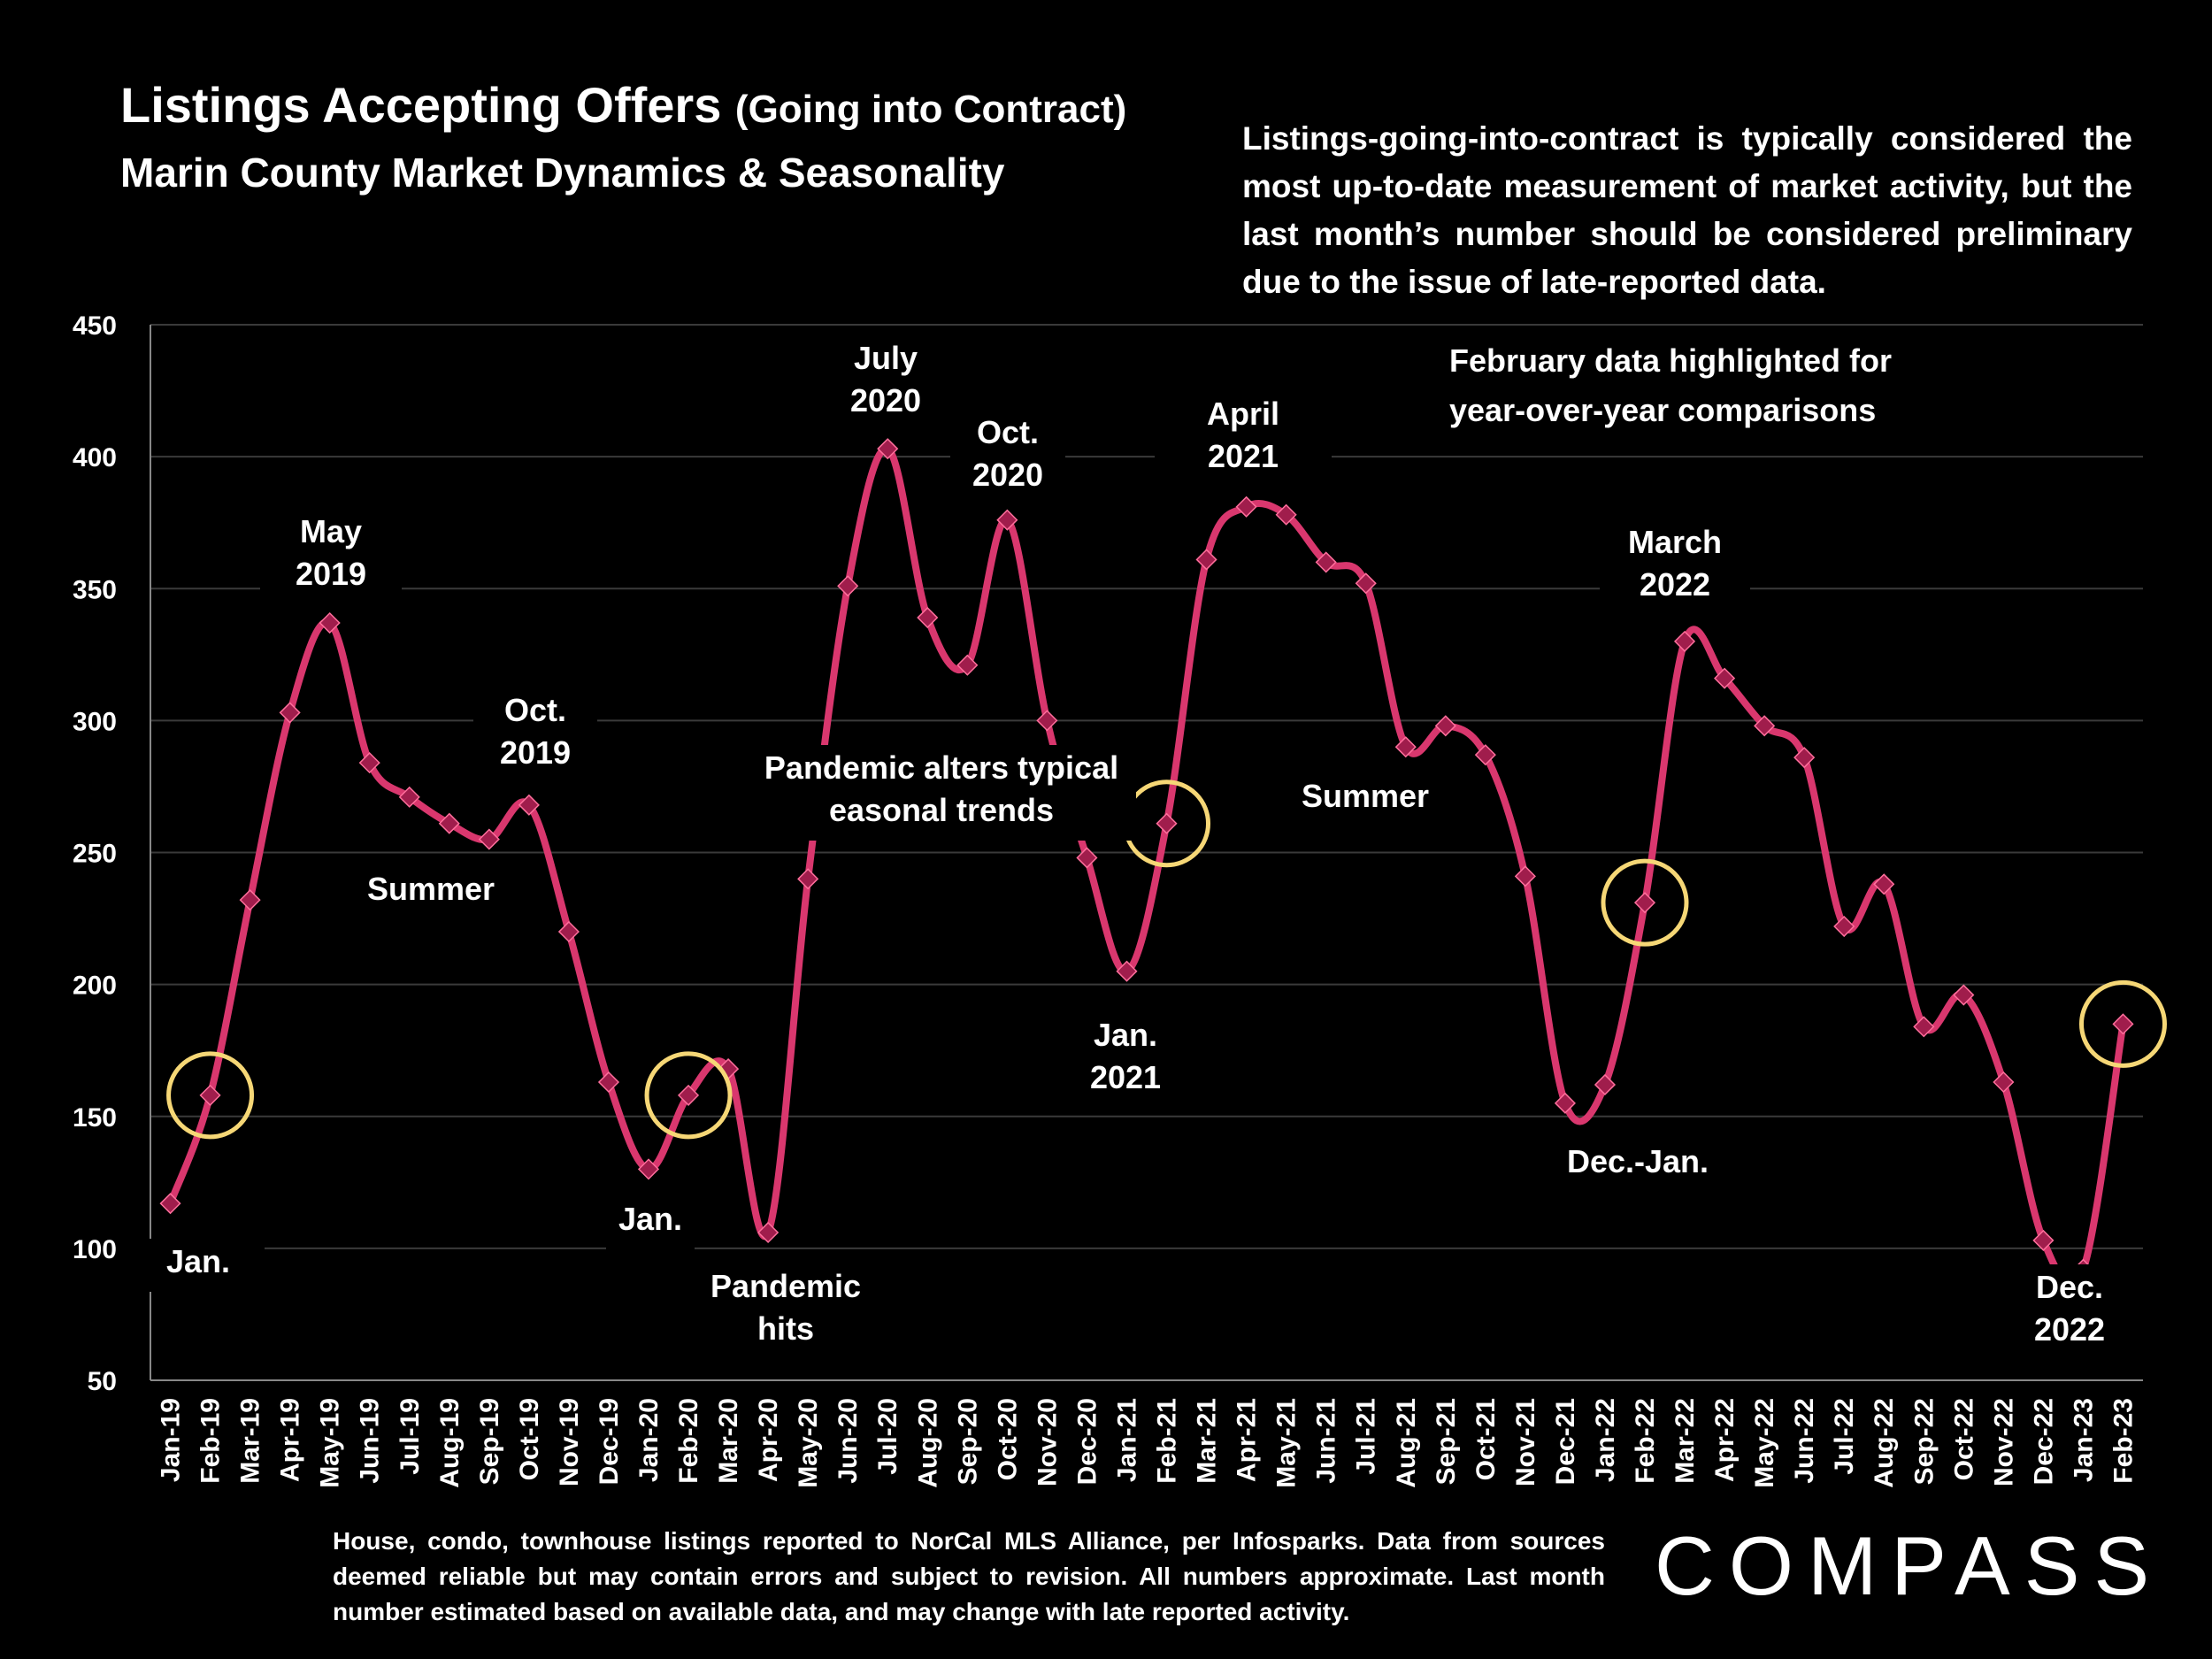  What do you see at coordinates (2083, 1440) in the screenshot?
I see `x-tick-label: Jan-23` at bounding box center [2083, 1440].